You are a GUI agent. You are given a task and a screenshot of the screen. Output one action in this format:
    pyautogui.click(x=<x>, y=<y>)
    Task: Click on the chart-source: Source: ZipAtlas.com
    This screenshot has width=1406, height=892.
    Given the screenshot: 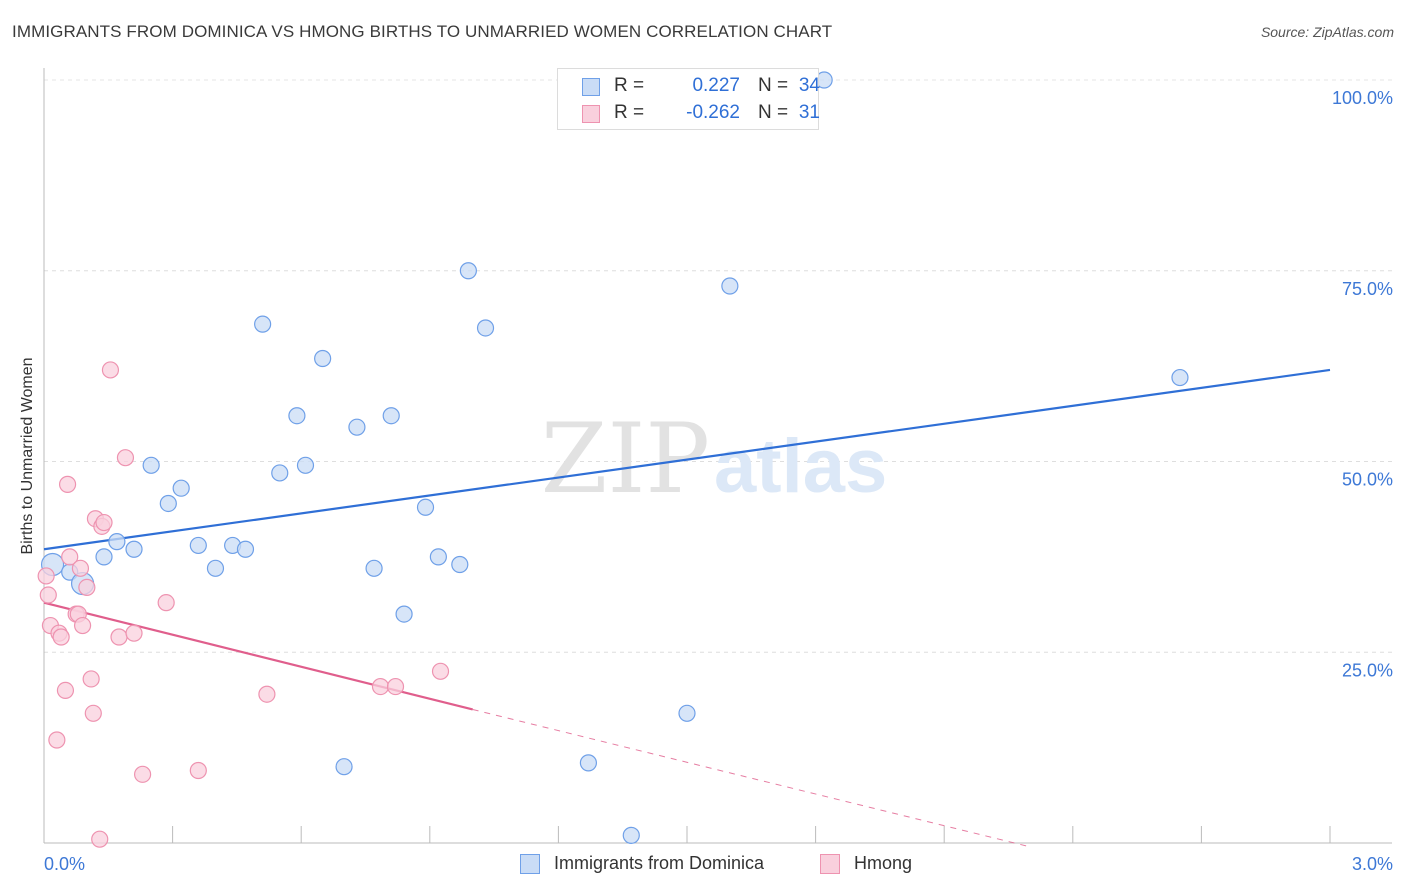 What is the action you would take?
    pyautogui.click(x=1327, y=32)
    